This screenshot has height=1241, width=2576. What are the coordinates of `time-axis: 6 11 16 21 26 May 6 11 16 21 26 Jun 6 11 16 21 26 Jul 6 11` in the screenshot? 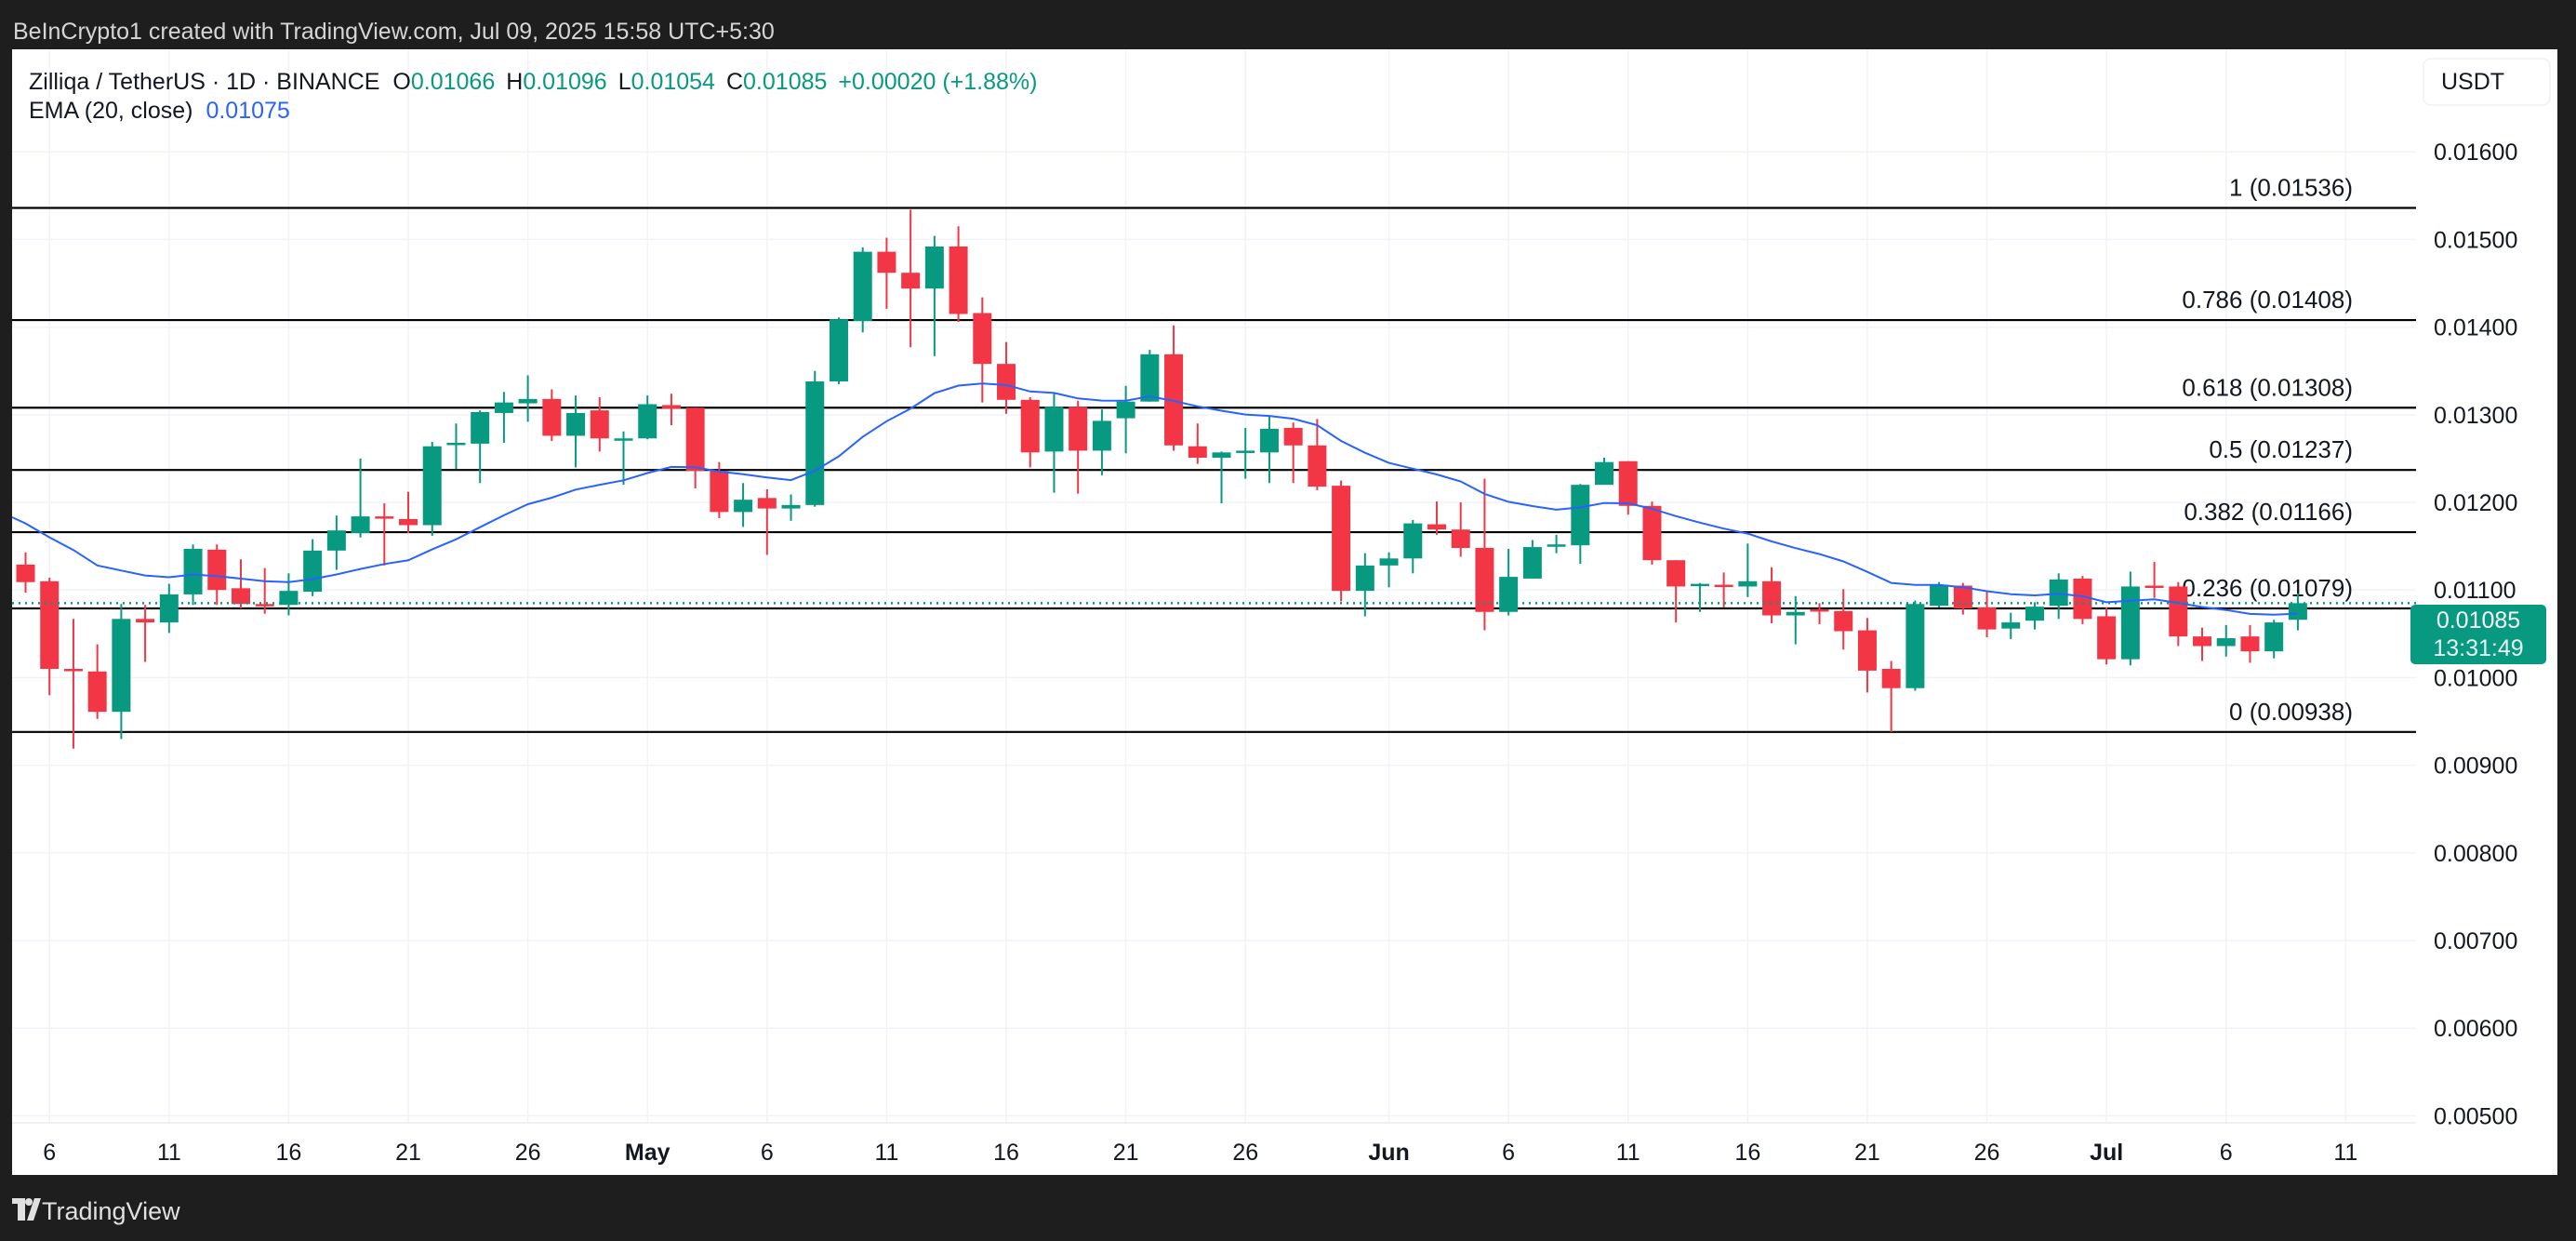 It's located at (1200, 1153).